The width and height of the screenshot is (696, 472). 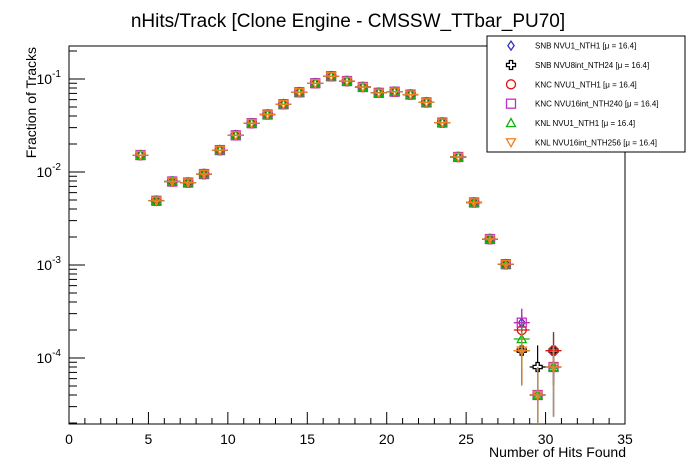 What do you see at coordinates (597, 104) in the screenshot?
I see `legend-label: KNC NVU16int_NTH240 [μ = 16.4]` at bounding box center [597, 104].